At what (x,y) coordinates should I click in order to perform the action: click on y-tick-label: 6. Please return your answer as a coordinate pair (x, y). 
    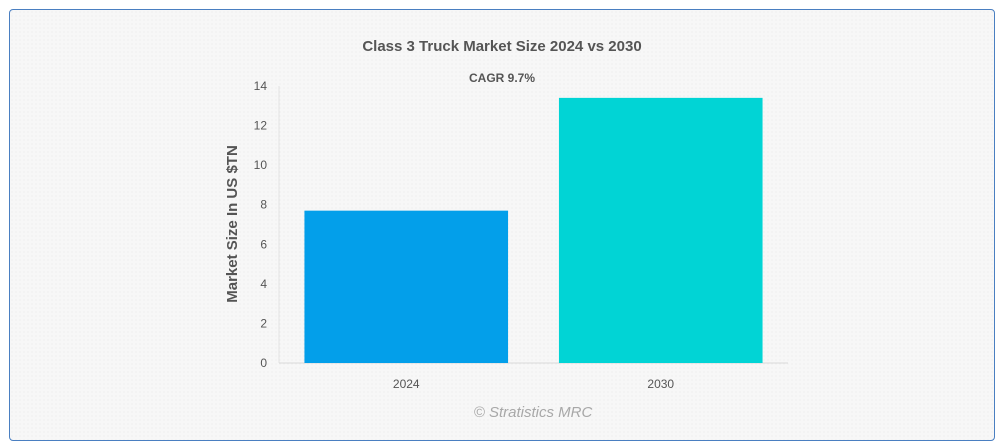
    Looking at the image, I should click on (263, 244).